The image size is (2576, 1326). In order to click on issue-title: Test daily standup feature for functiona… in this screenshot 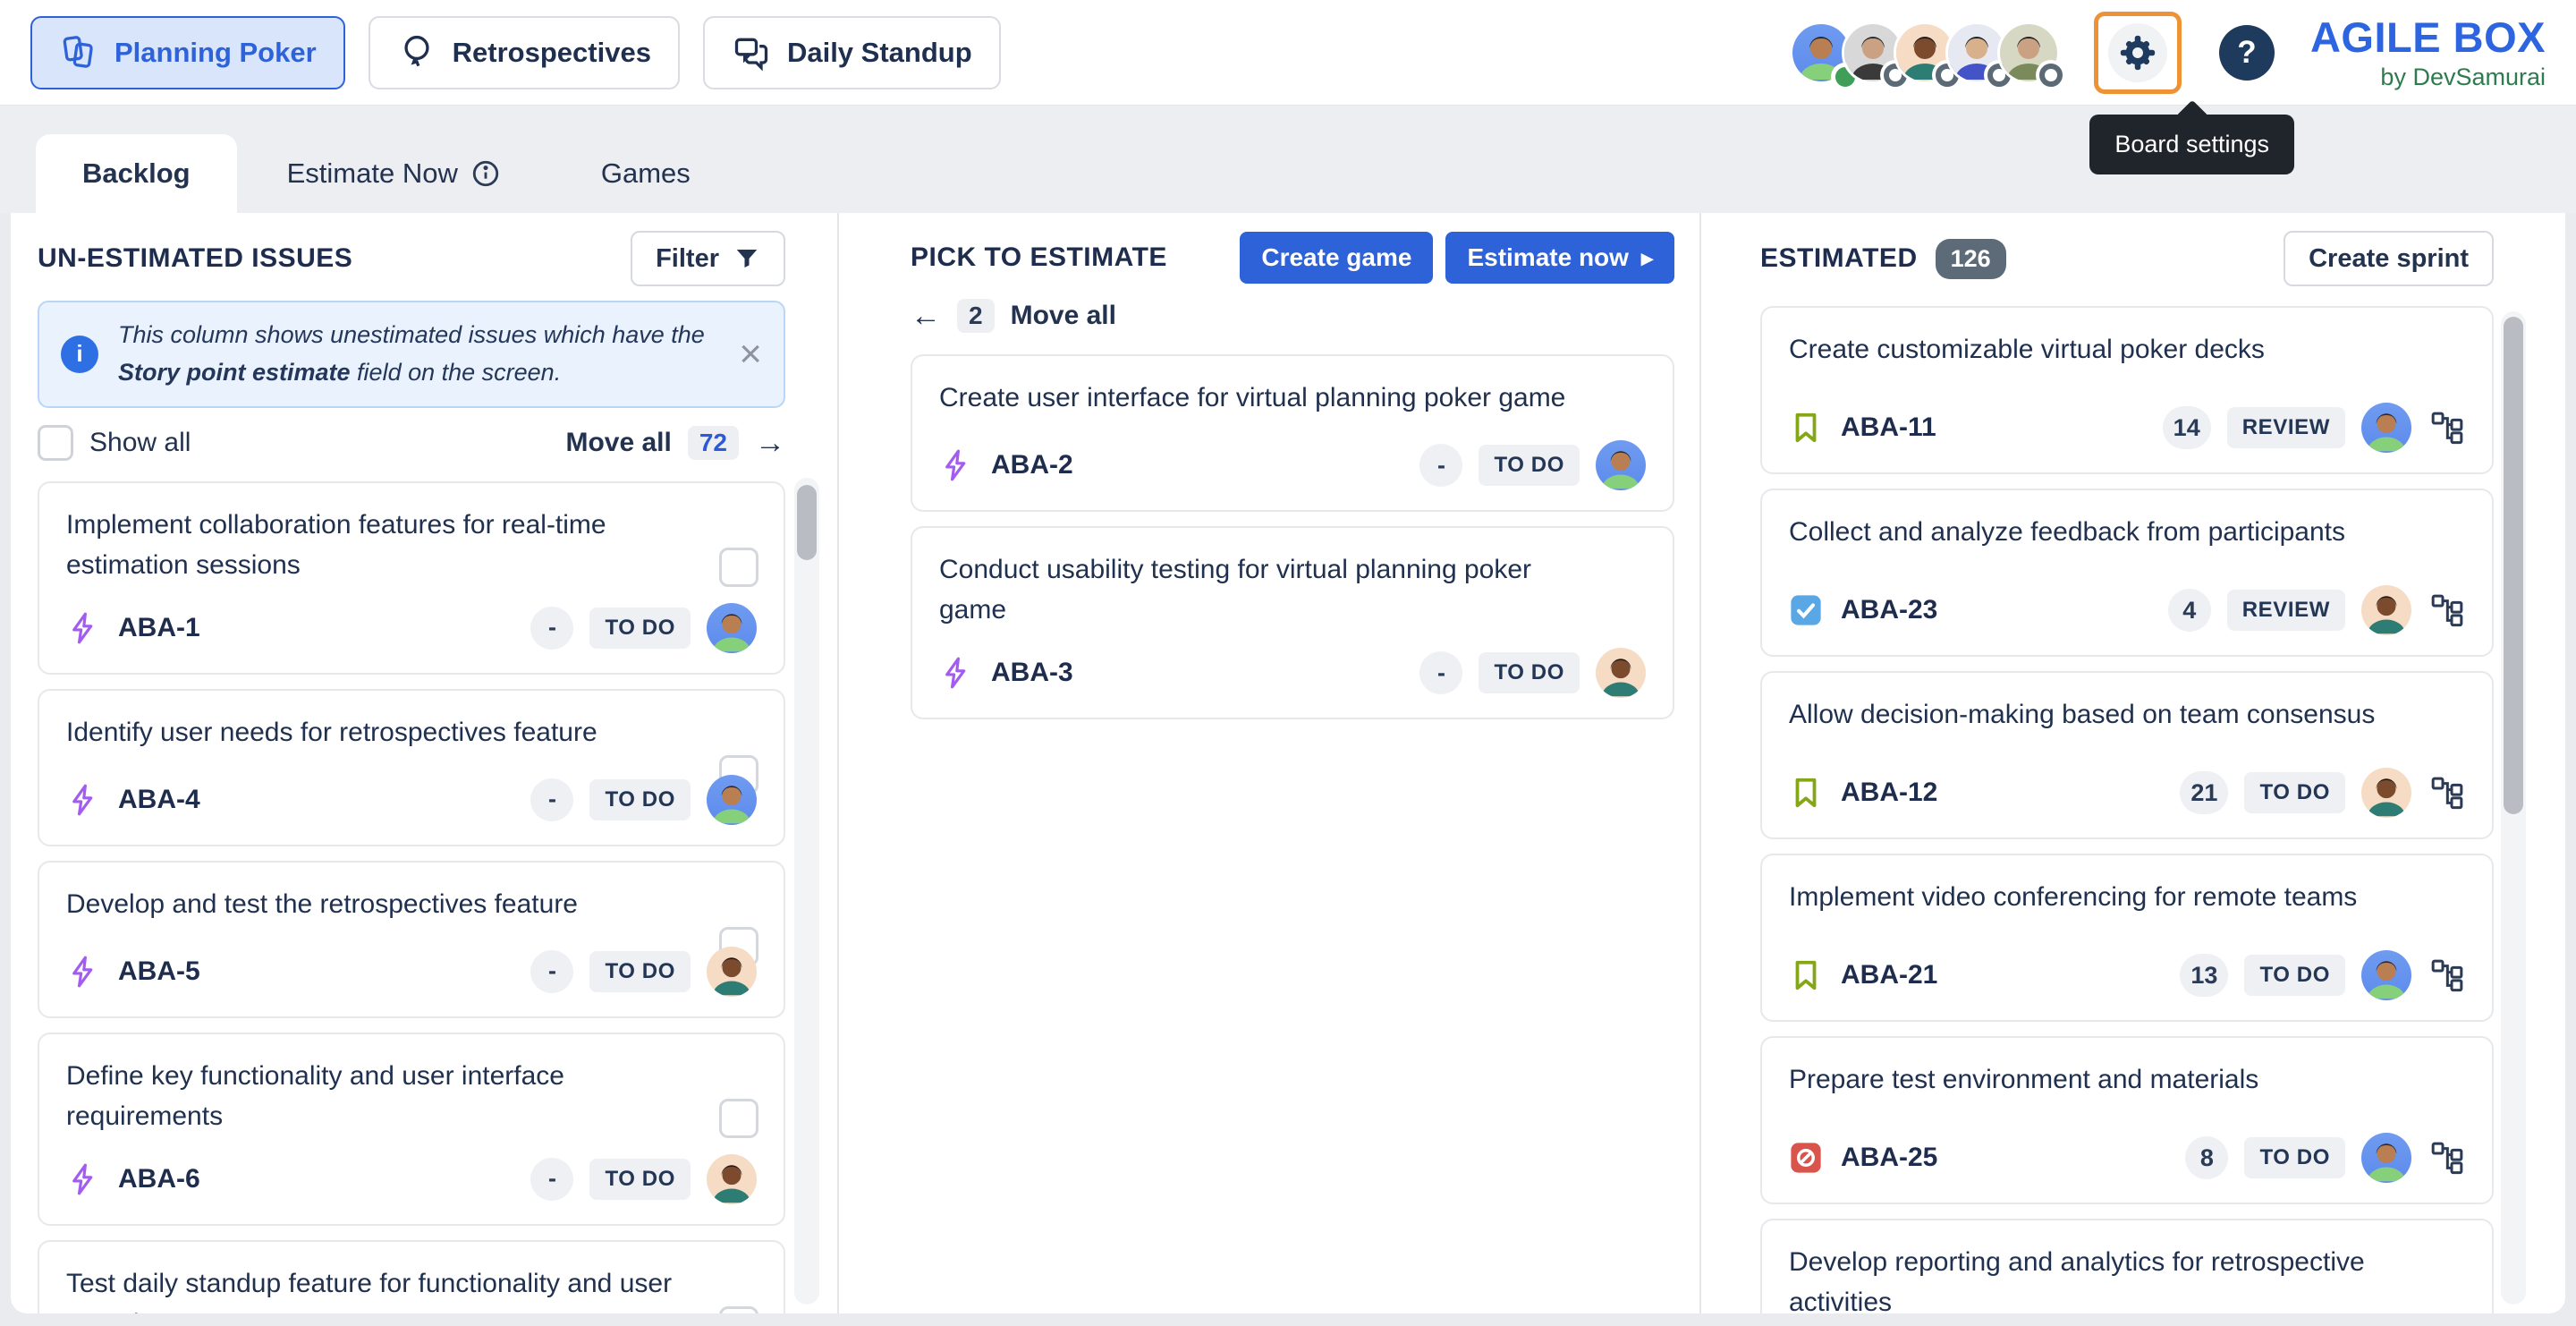, I will do `click(369, 1290)`.